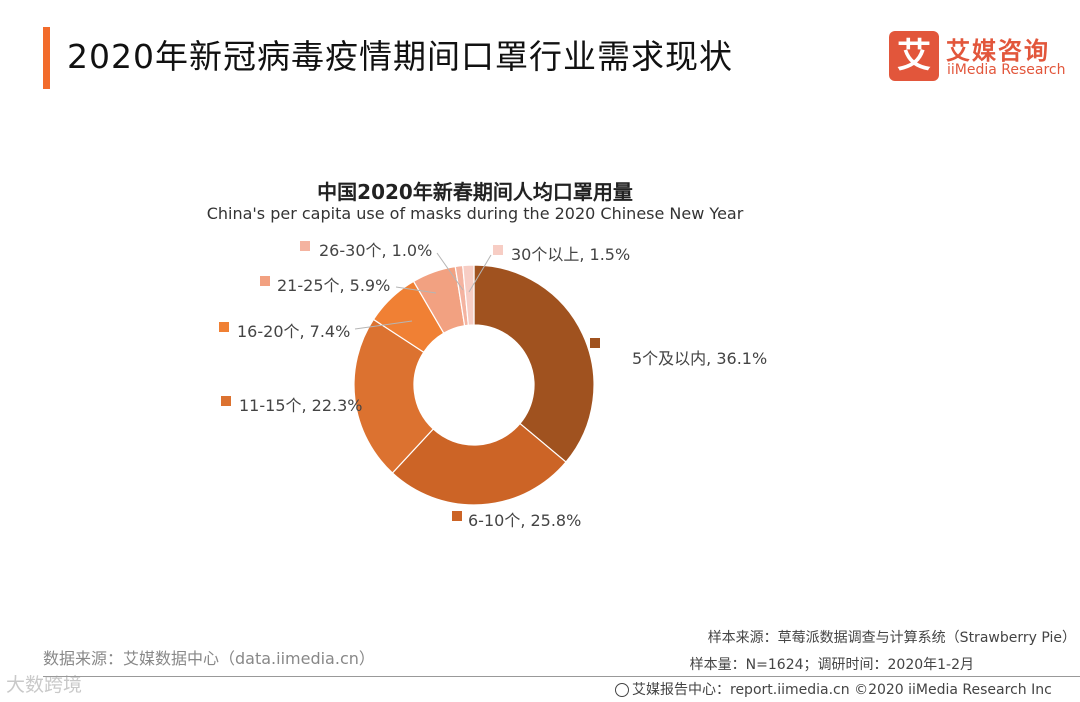 The width and height of the screenshot is (1080, 702). Describe the element at coordinates (475, 192) in the screenshot. I see `chart-title: 中国2020年新春期间人均口罩用量` at that location.